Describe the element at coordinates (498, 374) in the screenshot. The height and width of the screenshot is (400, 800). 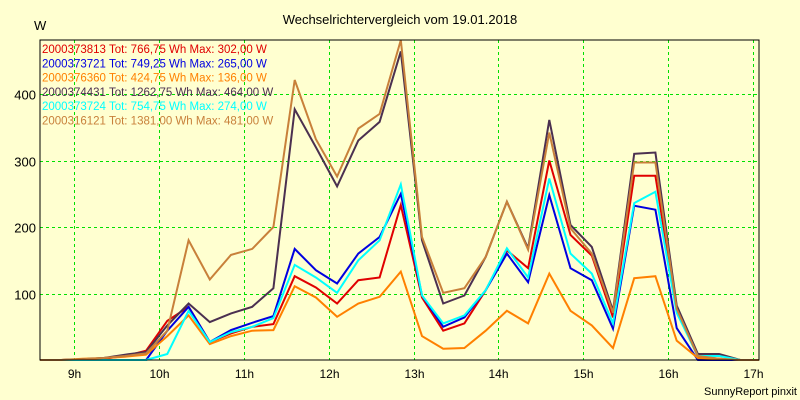
I see `x-tick-label: 14h` at that location.